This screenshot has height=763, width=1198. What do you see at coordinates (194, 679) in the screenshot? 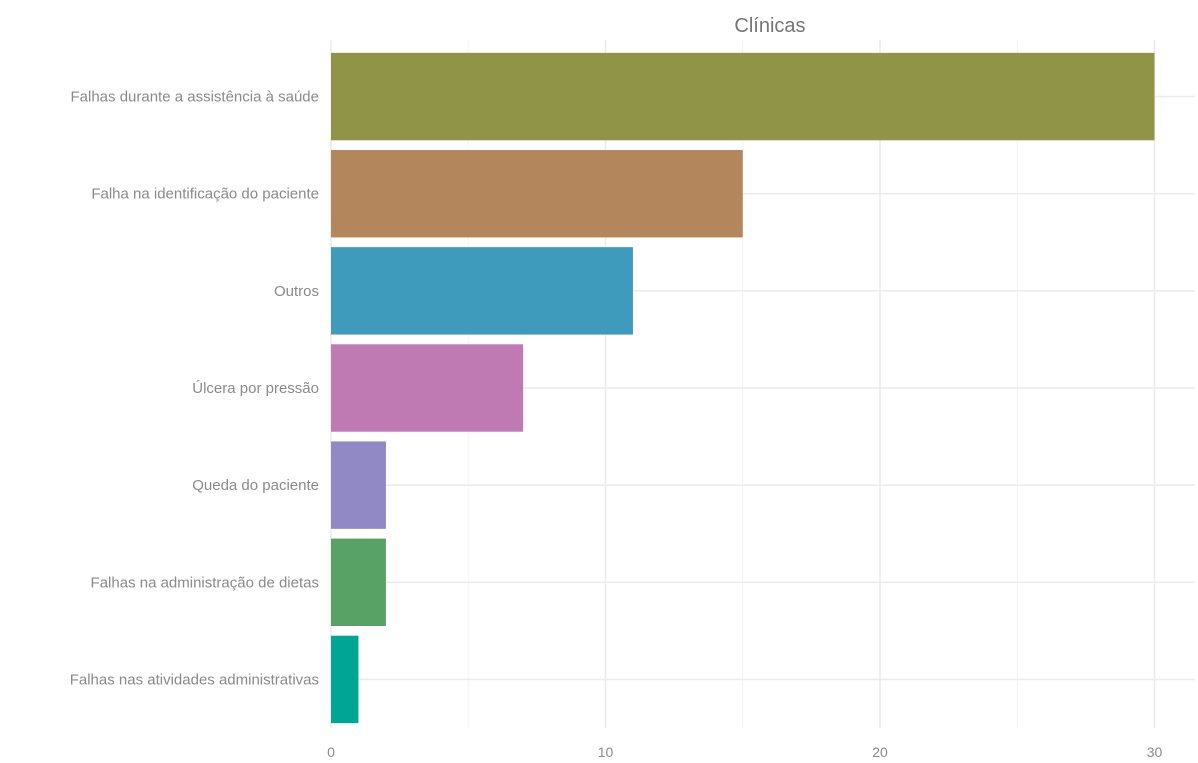
I see `category-label: Falhas nas atividades administrativas` at bounding box center [194, 679].